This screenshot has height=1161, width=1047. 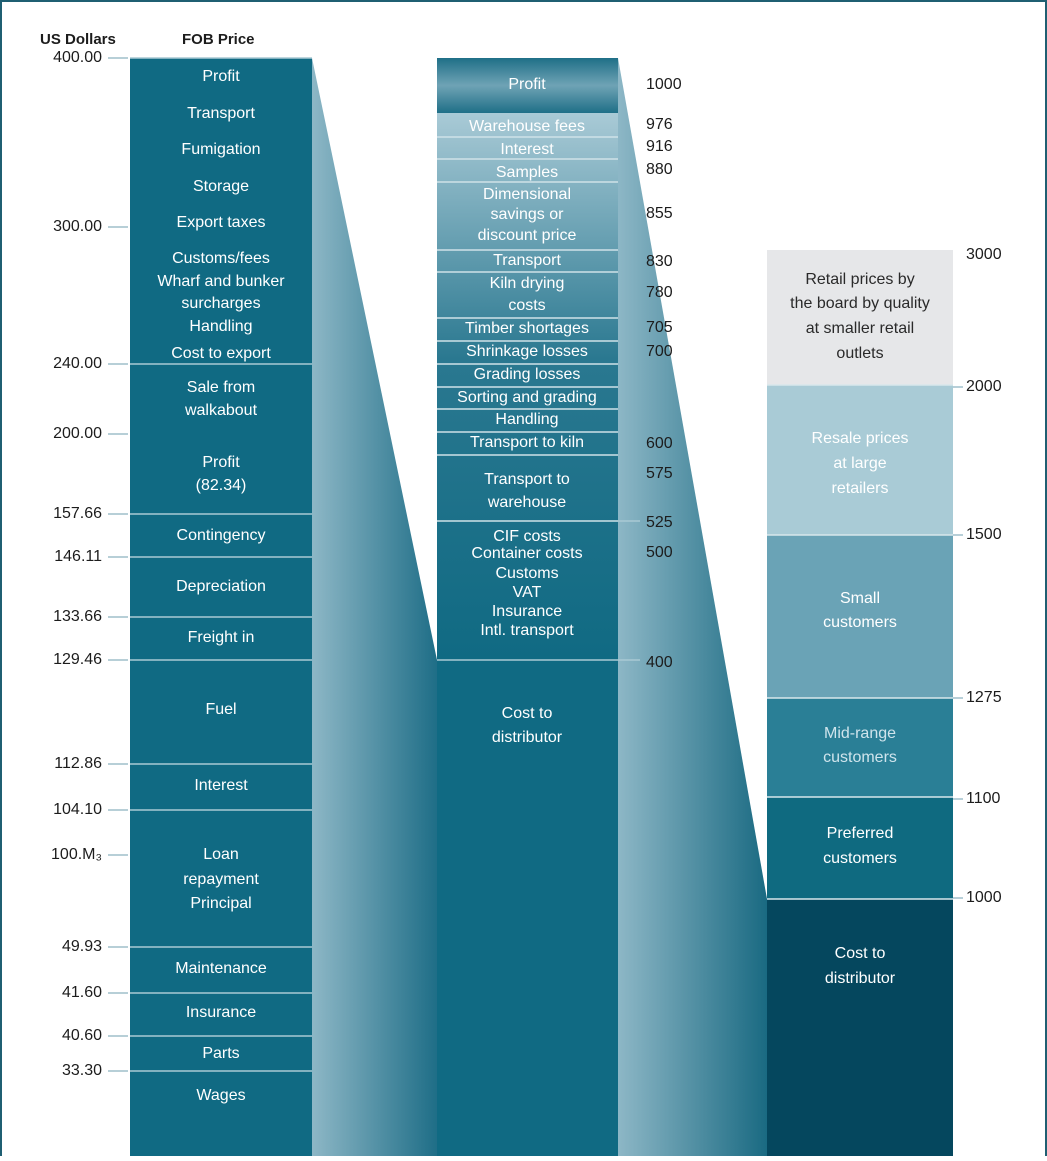 What do you see at coordinates (527, 172) in the screenshot?
I see `segment-label: Samples` at bounding box center [527, 172].